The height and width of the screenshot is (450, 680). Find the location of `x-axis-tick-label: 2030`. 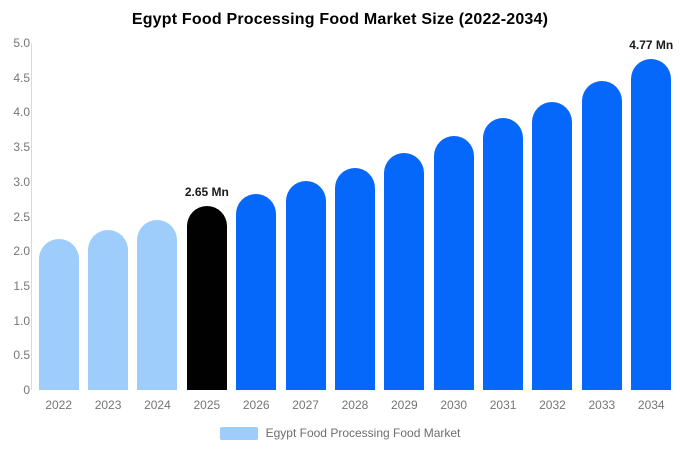

x-axis-tick-label: 2030 is located at coordinates (454, 405).